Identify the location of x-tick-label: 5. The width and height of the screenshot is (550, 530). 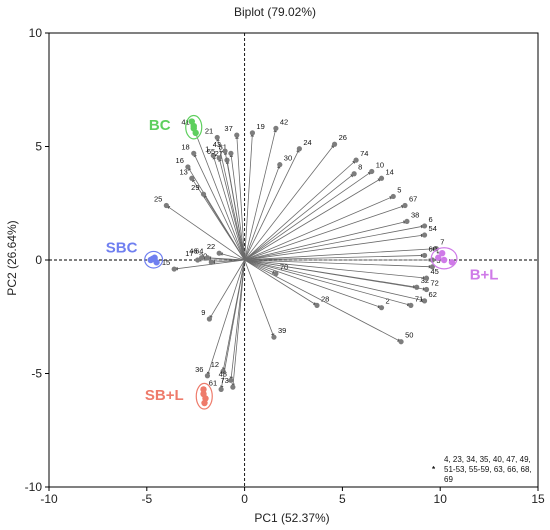
(342, 499).